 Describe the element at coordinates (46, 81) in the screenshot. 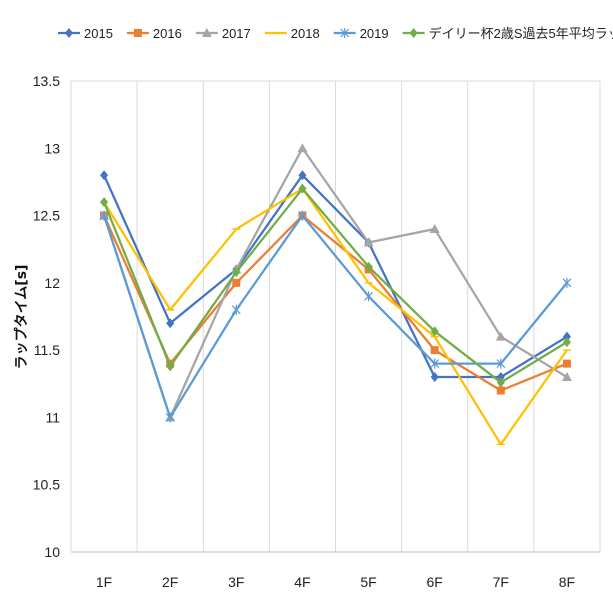

I see `y-tick-label: 13.5` at that location.